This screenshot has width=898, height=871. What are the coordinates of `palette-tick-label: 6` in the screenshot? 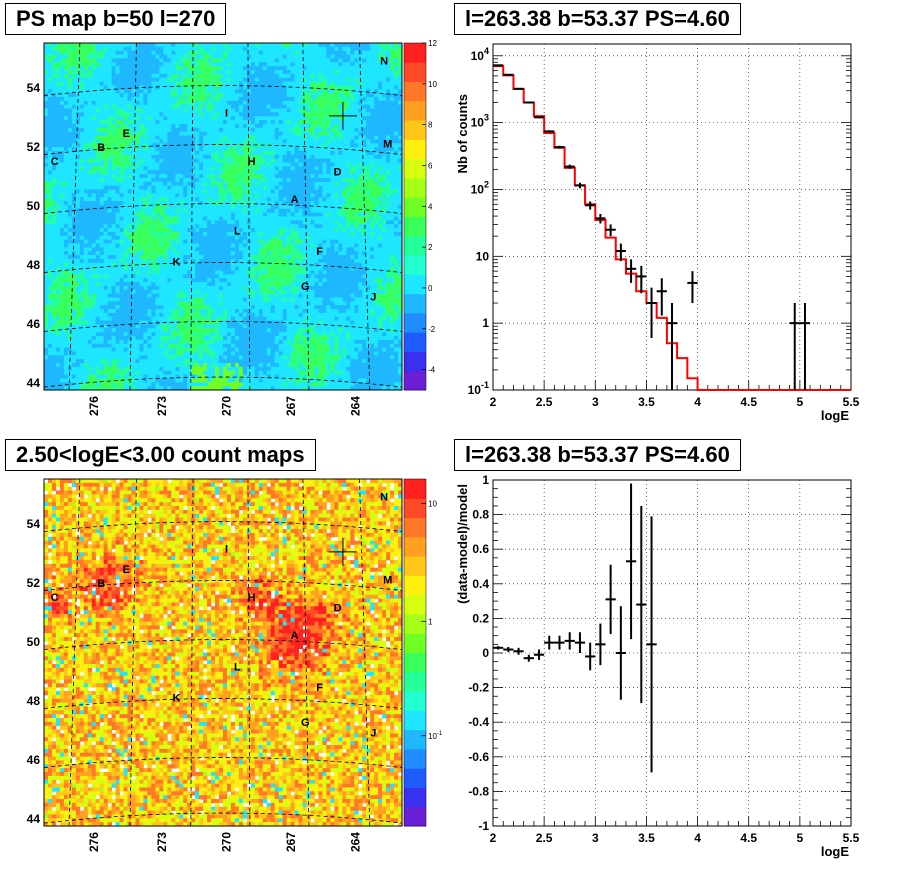 It's located at (430, 165).